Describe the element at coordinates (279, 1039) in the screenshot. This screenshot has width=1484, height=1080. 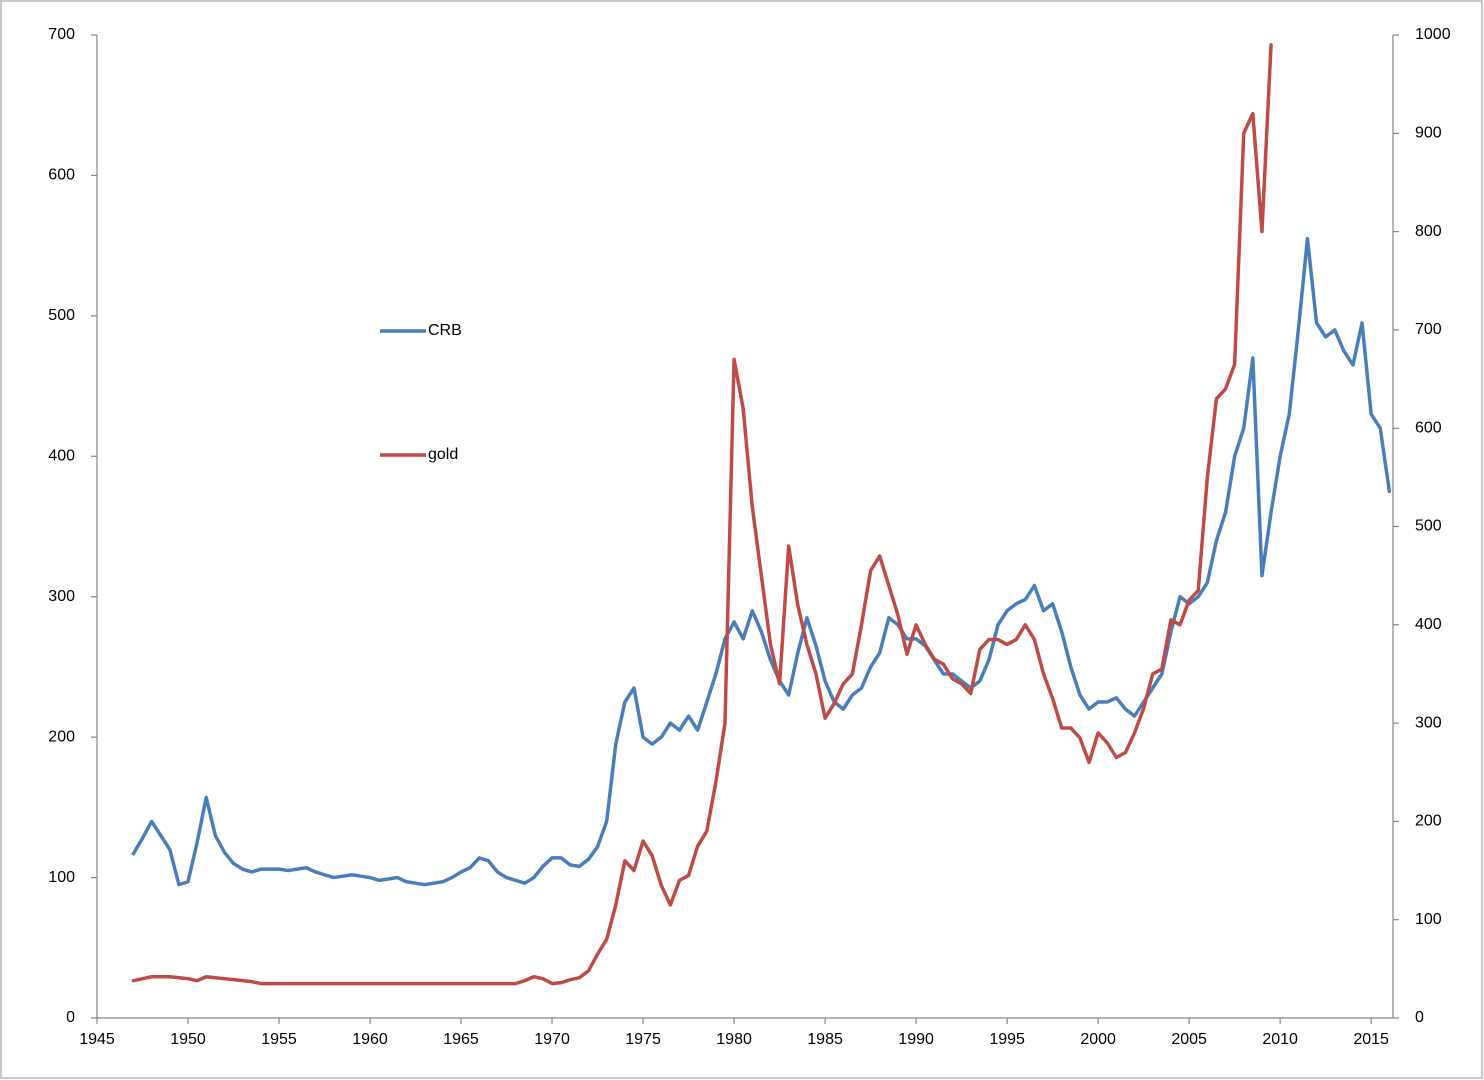
I see `x-tick-label: 1955` at that location.